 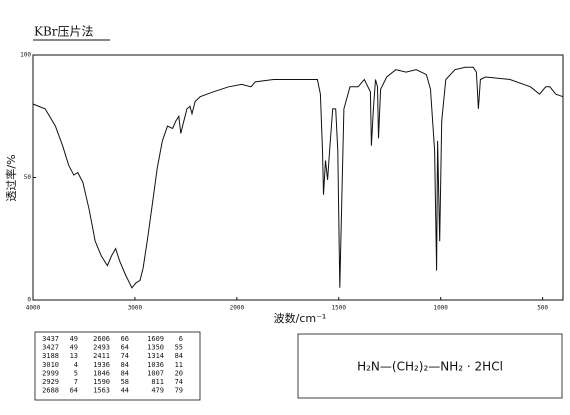 I want to click on peak-table-cell: 1007, so click(x=155, y=373).